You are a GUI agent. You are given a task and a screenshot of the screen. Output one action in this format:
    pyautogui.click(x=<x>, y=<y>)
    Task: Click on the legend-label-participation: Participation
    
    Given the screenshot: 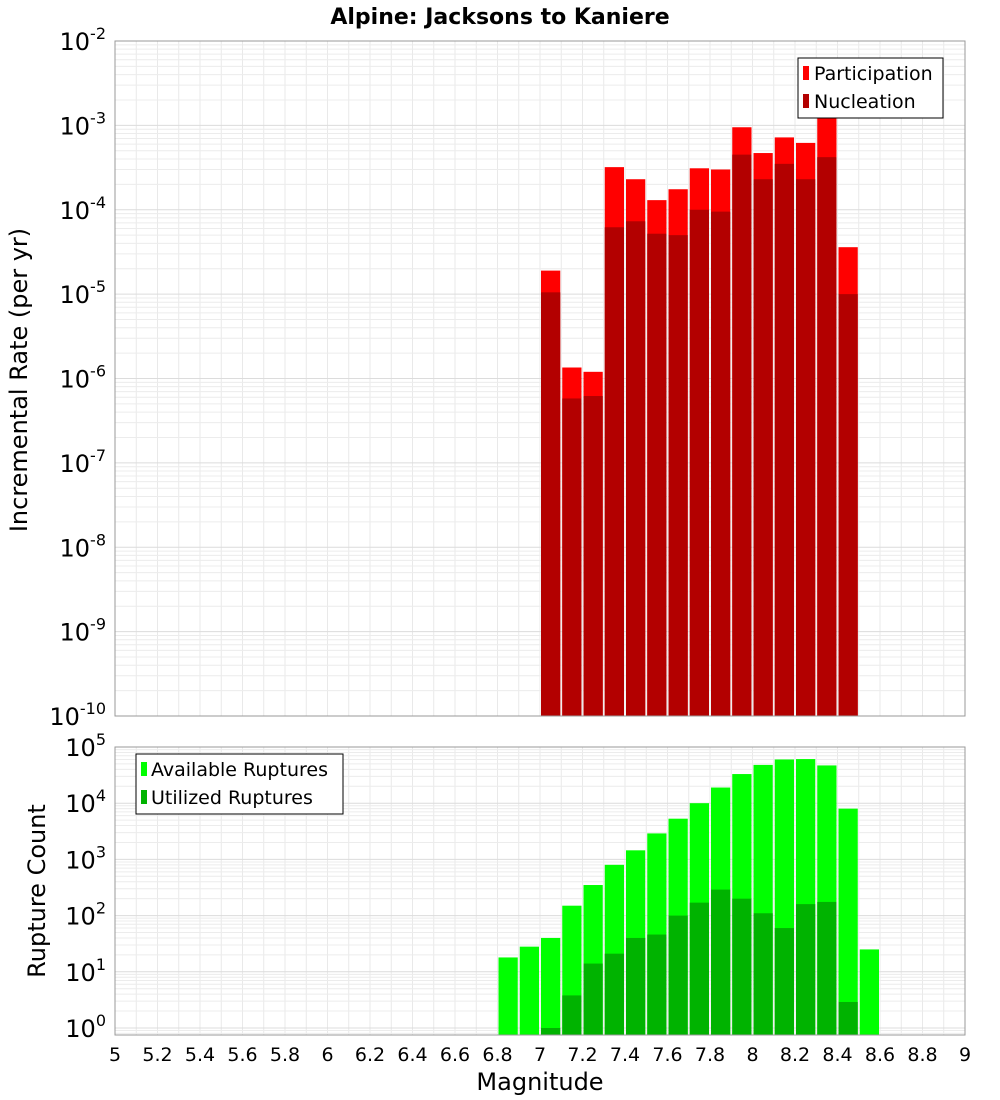 What is the action you would take?
    pyautogui.click(x=873, y=74)
    